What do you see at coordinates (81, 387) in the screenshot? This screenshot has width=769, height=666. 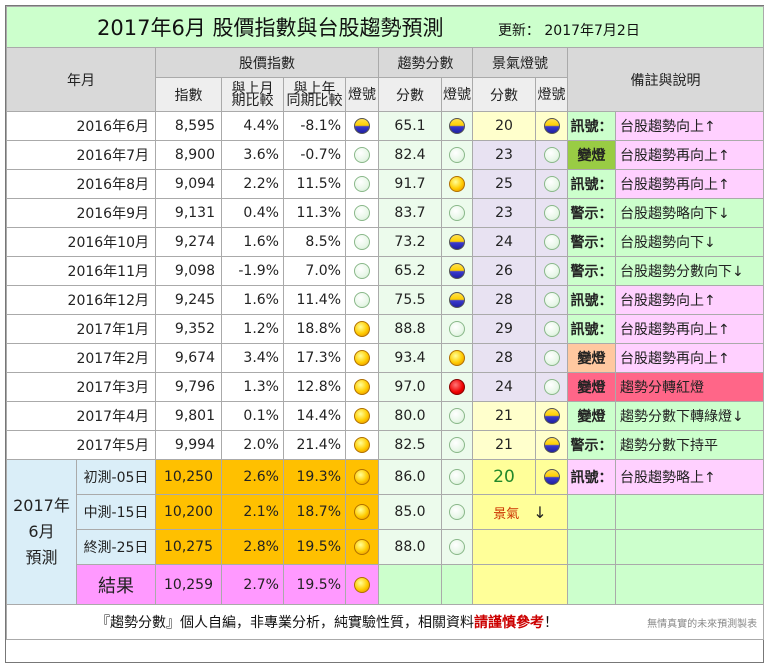 I see `row-year-month: 2017年3月` at bounding box center [81, 387].